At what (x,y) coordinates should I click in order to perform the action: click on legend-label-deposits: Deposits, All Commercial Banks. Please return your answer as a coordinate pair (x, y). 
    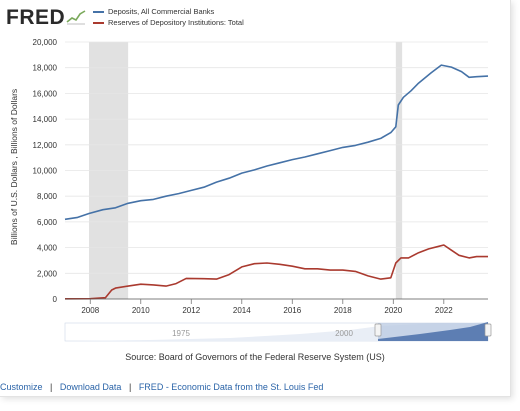
    Looking at the image, I should click on (161, 11).